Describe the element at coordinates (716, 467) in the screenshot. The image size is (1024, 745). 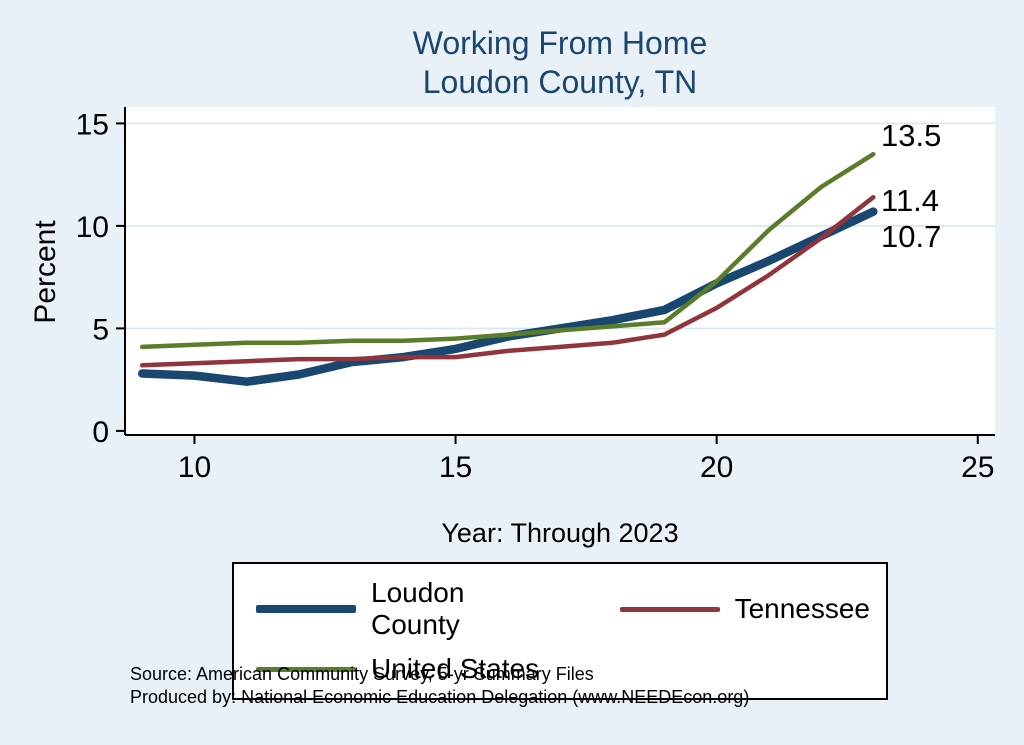
I see `x-tick-label-20: 20` at that location.